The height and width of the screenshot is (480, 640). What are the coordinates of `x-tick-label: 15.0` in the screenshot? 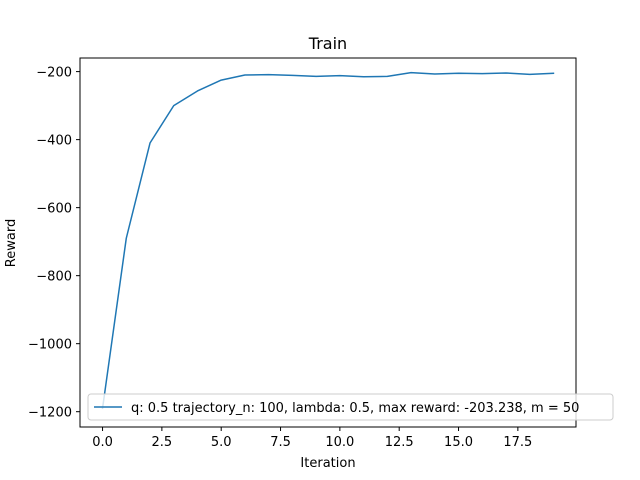 It's located at (458, 442).